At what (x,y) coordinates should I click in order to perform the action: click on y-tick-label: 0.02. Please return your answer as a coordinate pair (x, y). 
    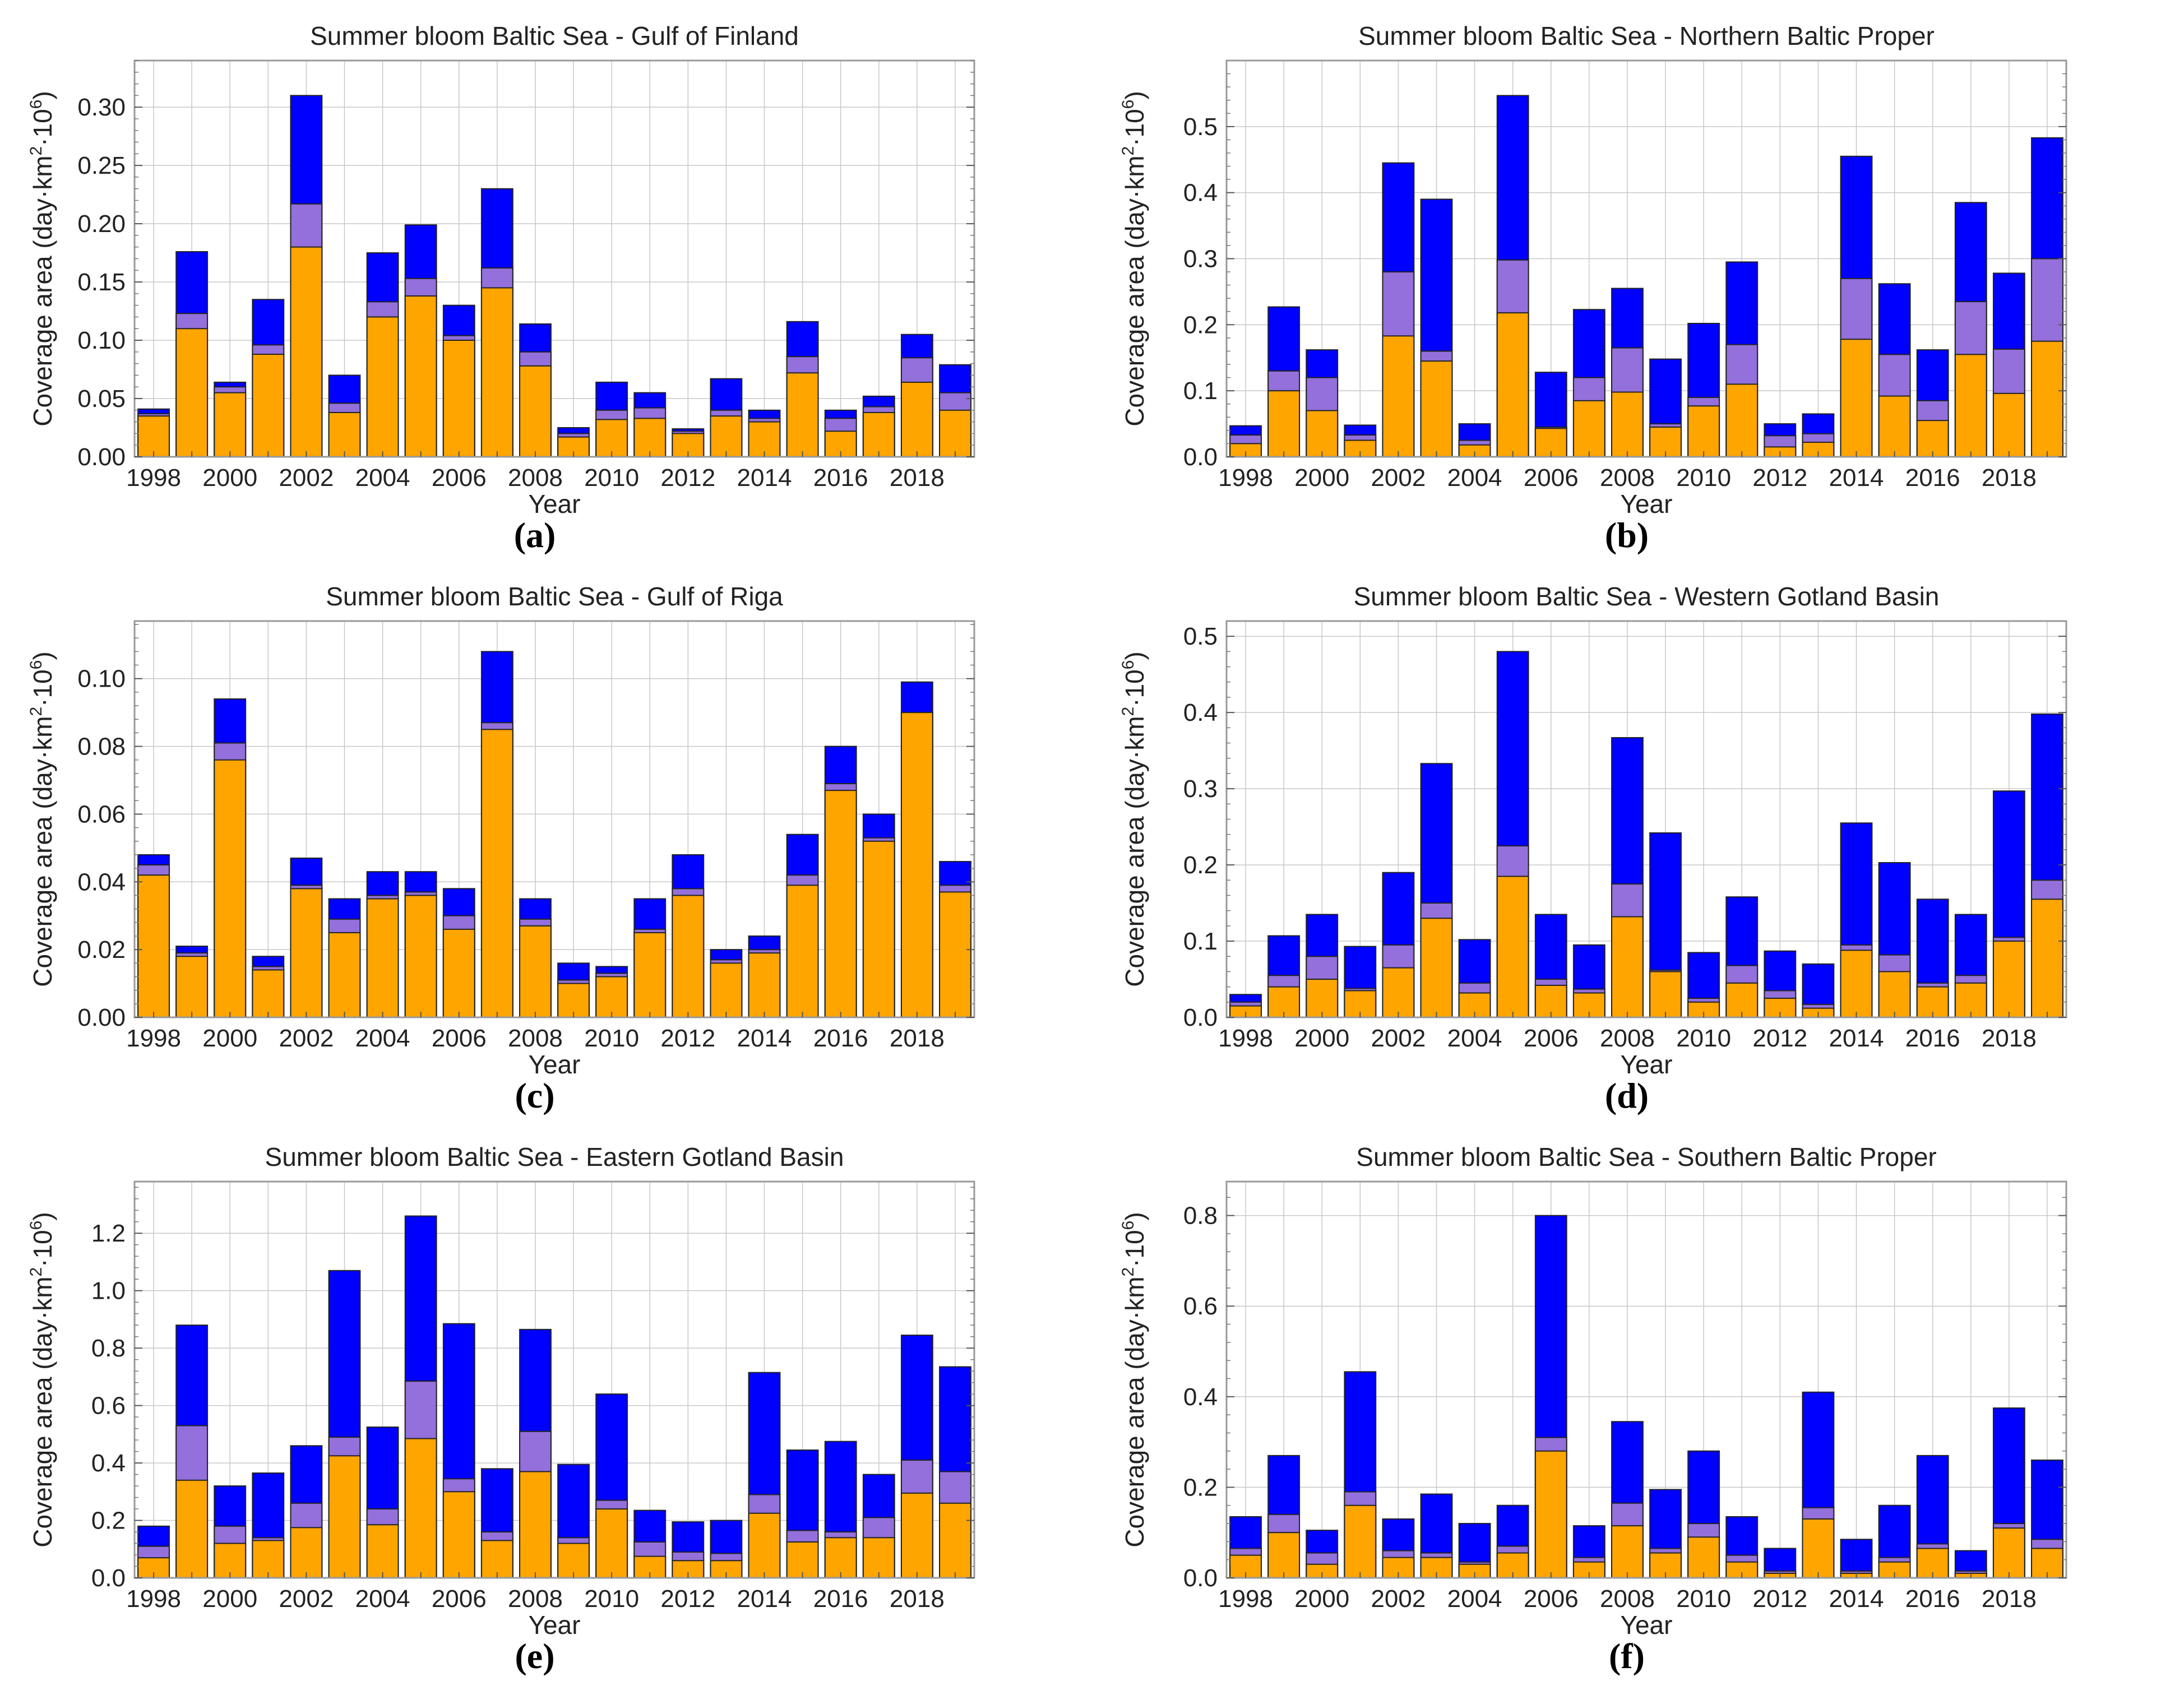
    Looking at the image, I should click on (102, 950).